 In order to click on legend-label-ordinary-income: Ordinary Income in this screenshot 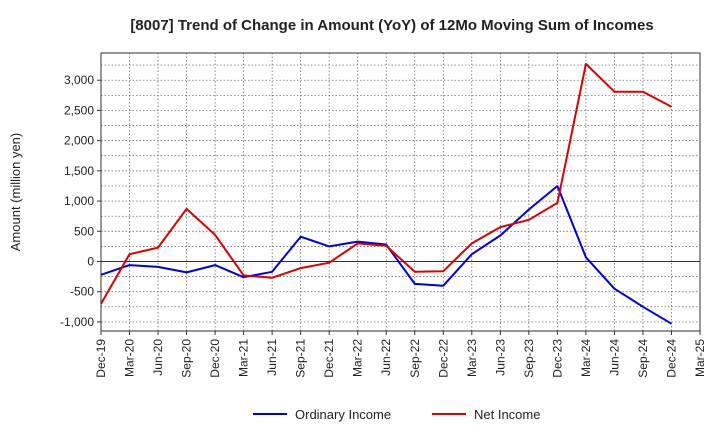, I will do `click(343, 414)`.